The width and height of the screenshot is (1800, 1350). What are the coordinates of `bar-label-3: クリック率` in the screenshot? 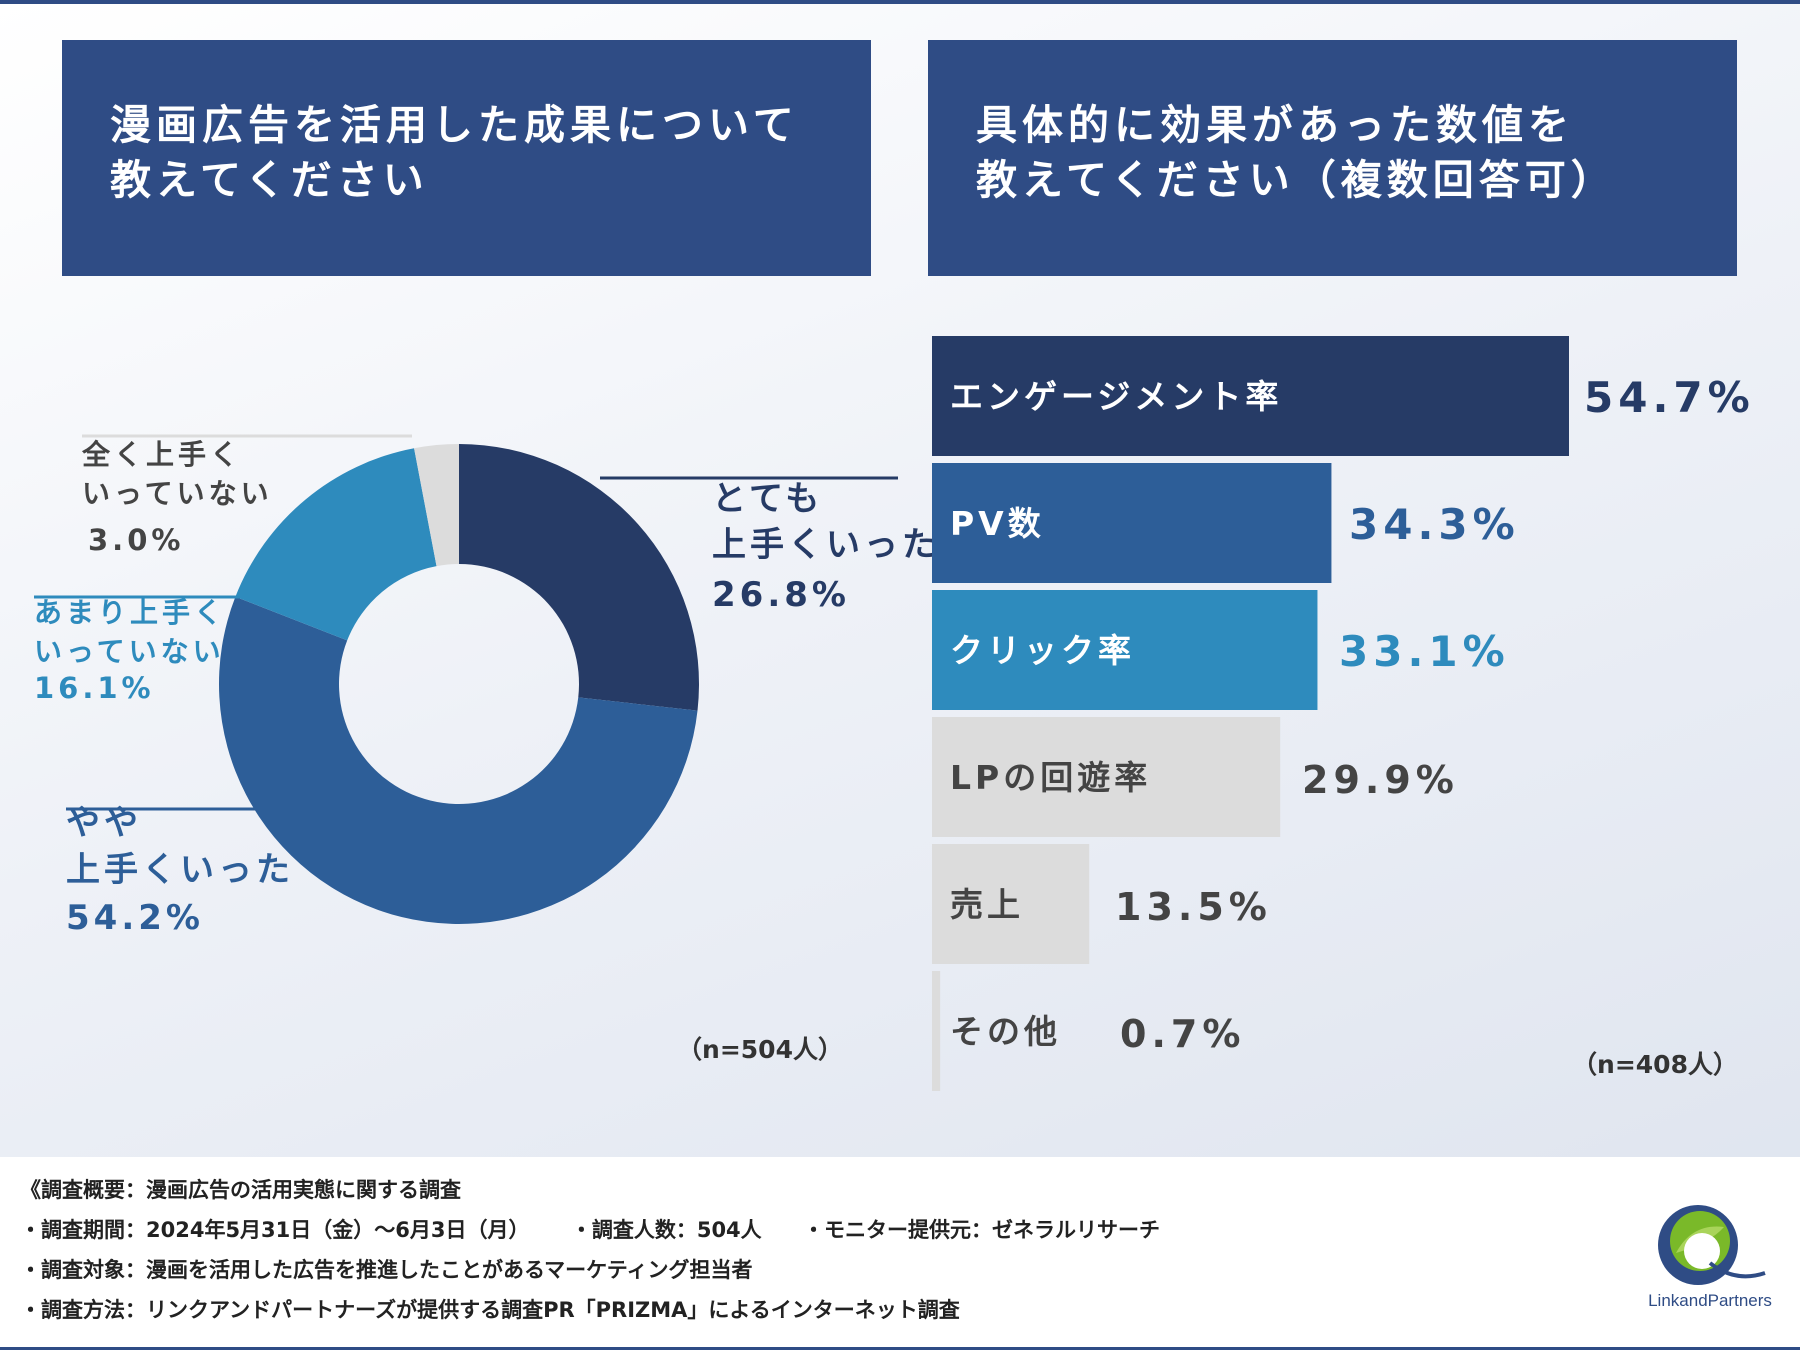 It's located at (1042, 650).